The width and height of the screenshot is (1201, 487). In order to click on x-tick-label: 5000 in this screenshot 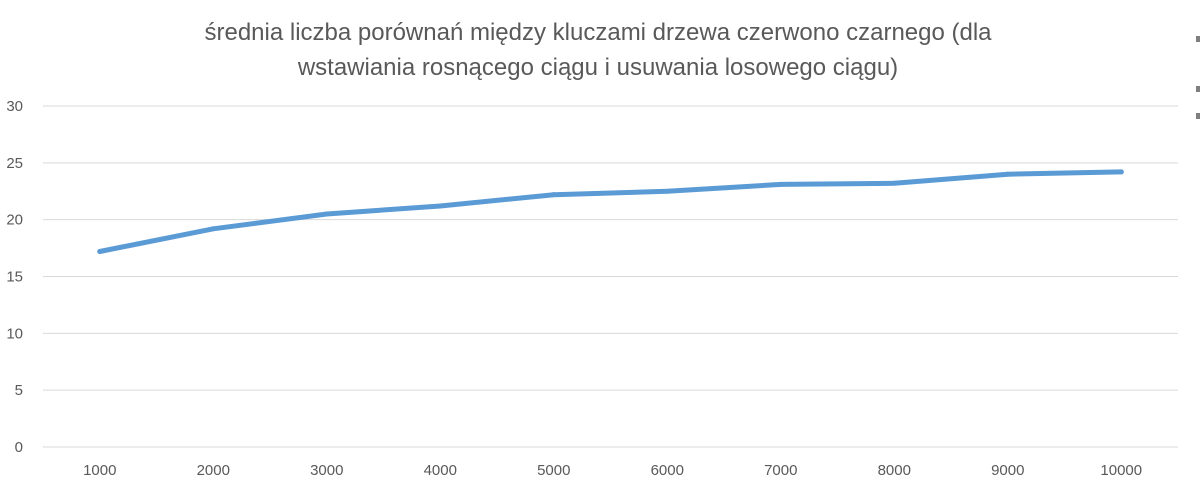, I will do `click(553, 470)`.